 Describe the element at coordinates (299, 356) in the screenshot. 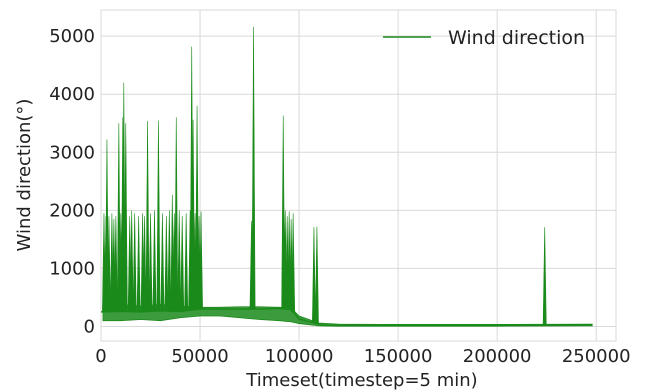

I see `x-tick-label: 100000` at that location.